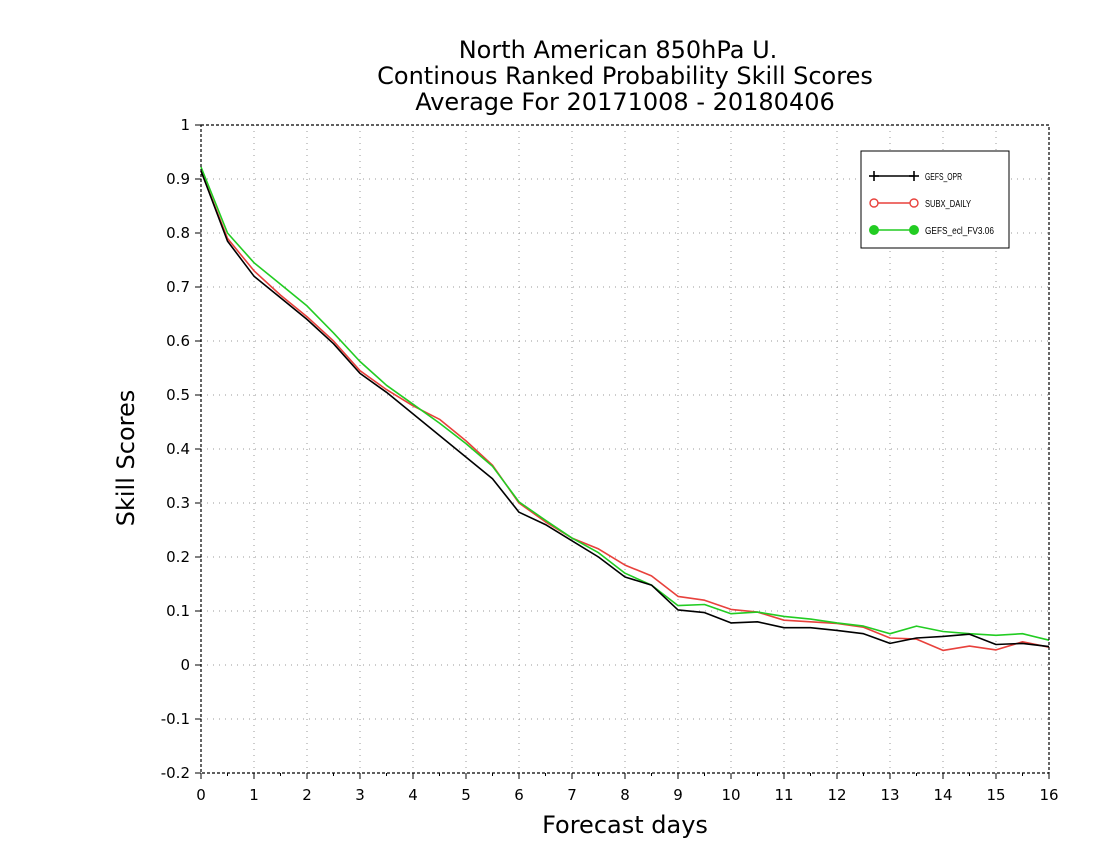 This screenshot has height=850, width=1100. I want to click on y-tick-label: 0.2, so click(178, 557).